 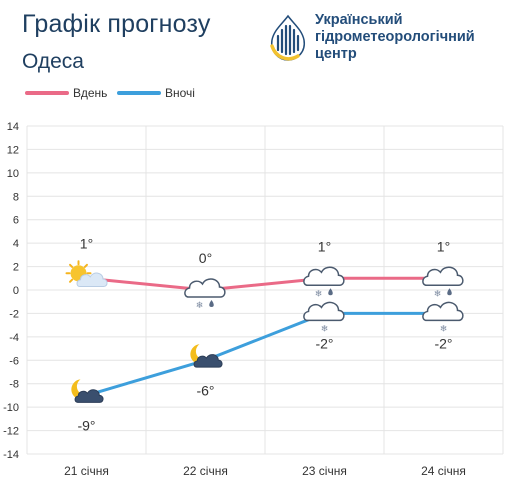 I want to click on y-tick-label: -14, so click(x=11, y=455).